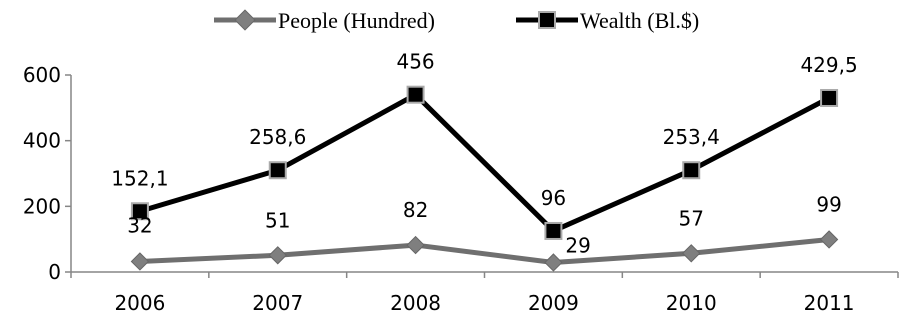 This screenshot has width=918, height=322. Describe the element at coordinates (547, 20) in the screenshot. I see `legend-wealth-marker` at that location.